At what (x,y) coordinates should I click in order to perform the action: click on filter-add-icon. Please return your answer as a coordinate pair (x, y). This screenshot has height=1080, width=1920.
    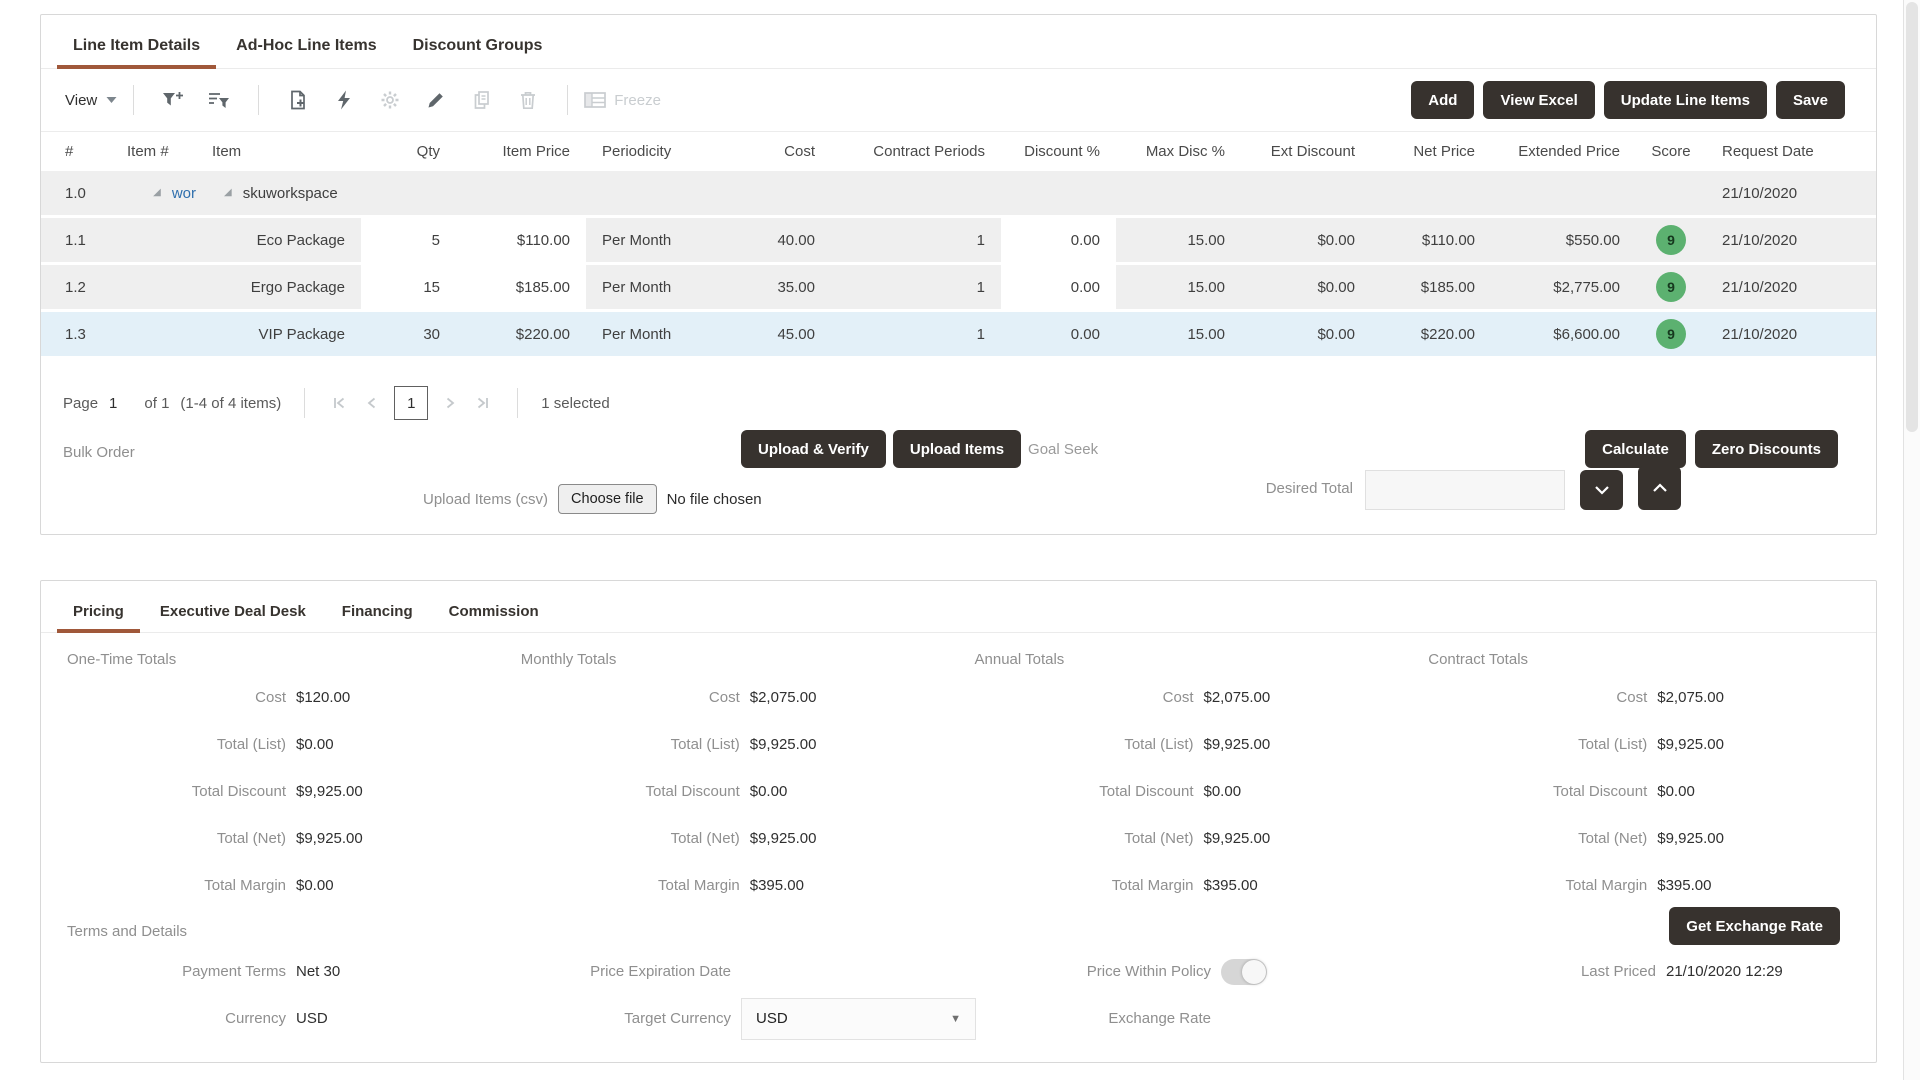
    Looking at the image, I should click on (173, 100).